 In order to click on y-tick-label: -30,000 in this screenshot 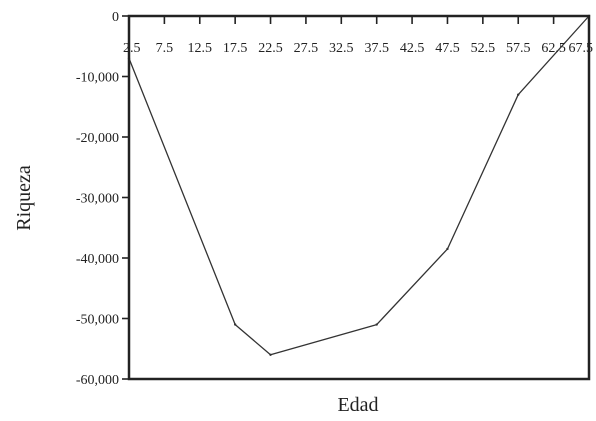, I will do `click(97, 199)`.